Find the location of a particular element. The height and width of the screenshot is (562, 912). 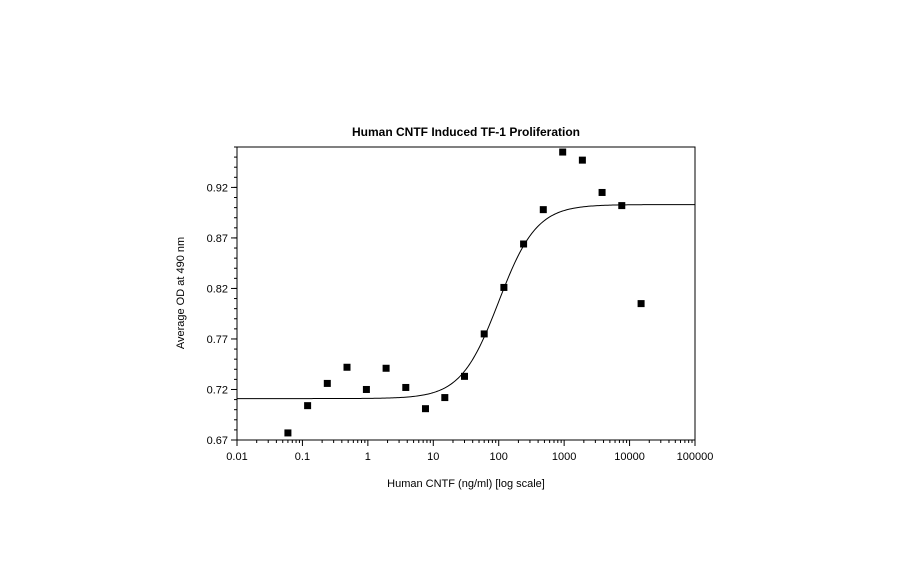

y-tick-label: 0.82 is located at coordinates (217, 289).